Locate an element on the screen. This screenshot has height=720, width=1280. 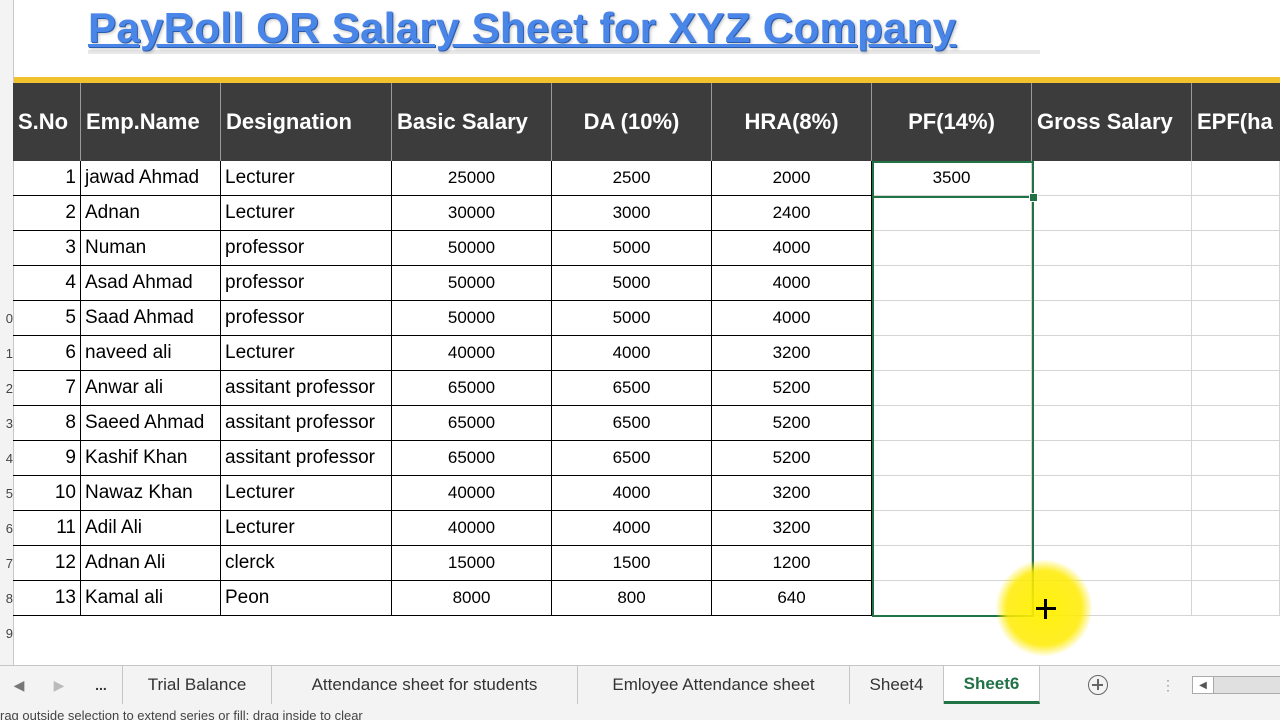
tab-employee-attendance: Emloyee Attendance sheet is located at coordinates (714, 685).